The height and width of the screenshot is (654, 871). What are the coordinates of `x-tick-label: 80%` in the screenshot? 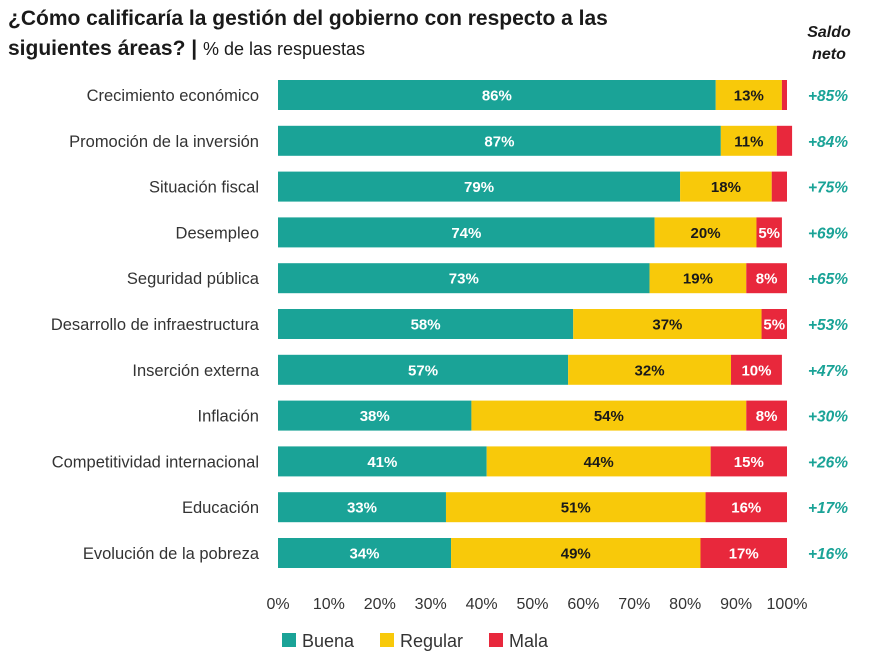 It's located at (685, 604).